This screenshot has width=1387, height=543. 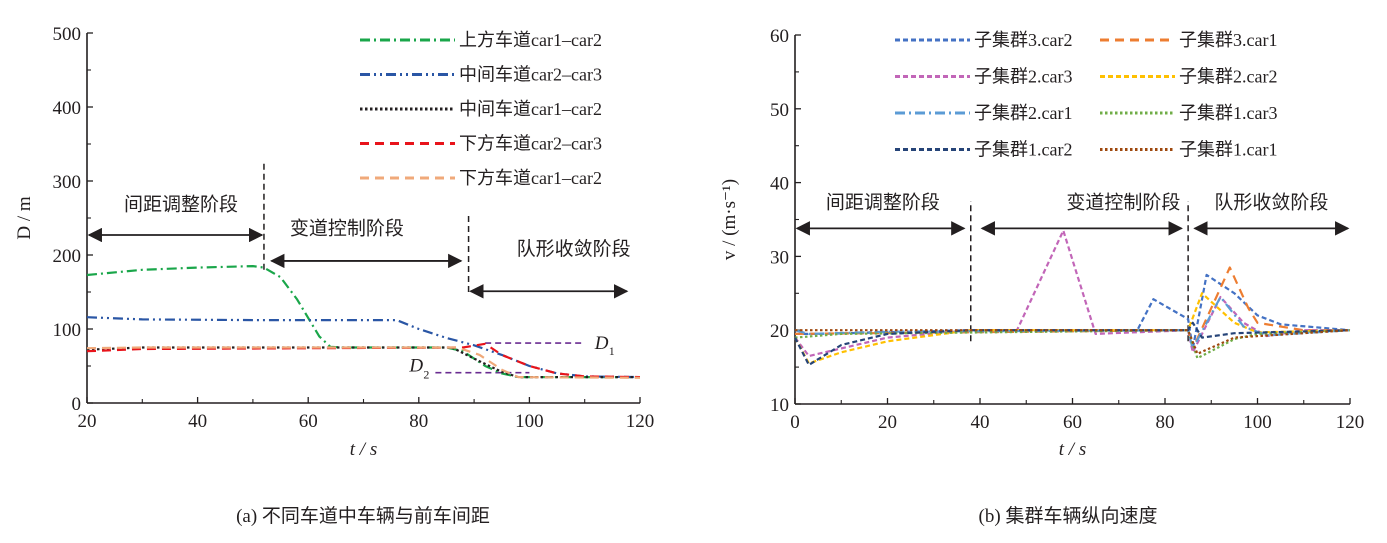 What do you see at coordinates (530, 109) in the screenshot?
I see `legend-label: 中间车道car1–car2` at bounding box center [530, 109].